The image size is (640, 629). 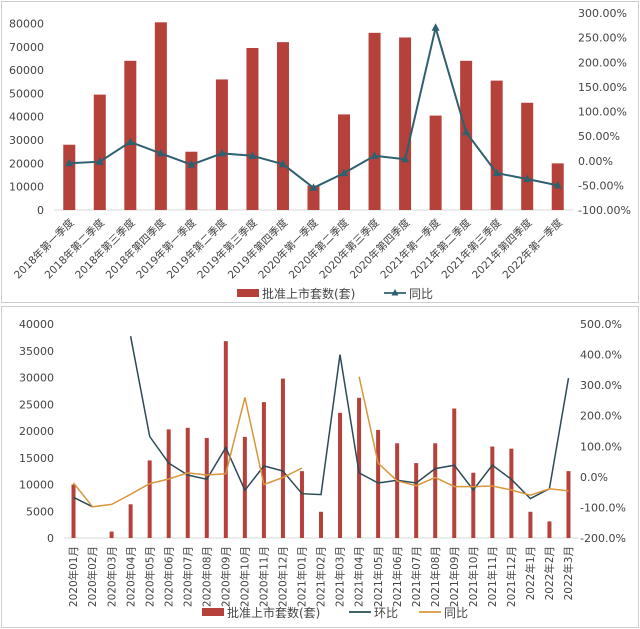 What do you see at coordinates (36, 351) in the screenshot?
I see `left-axis-tick-label: 35000` at bounding box center [36, 351].